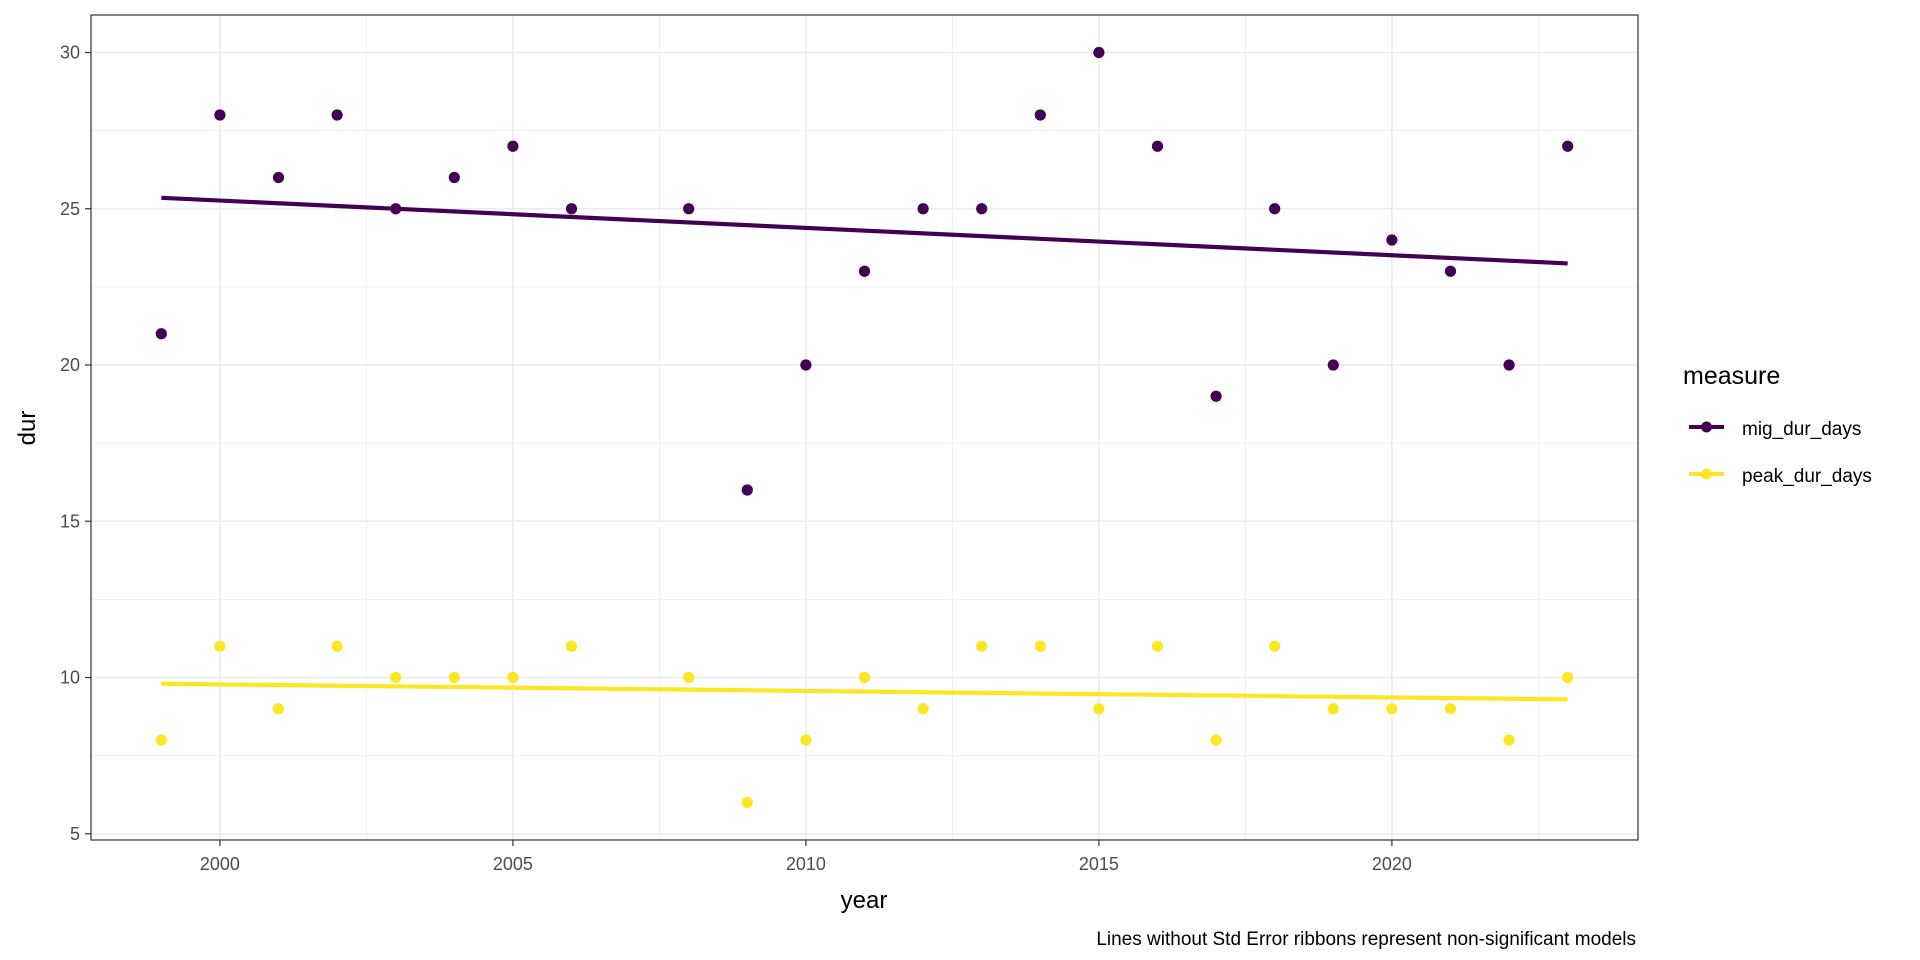 The height and width of the screenshot is (960, 1920). Describe the element at coordinates (75, 443) in the screenshot. I see `y-axis: 5 10 15 20 25 30` at that location.